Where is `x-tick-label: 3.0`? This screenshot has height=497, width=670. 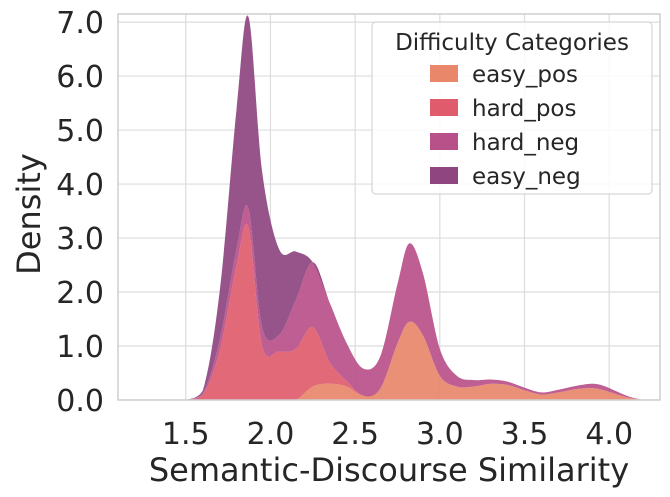
x-tick-label: 3.0 is located at coordinates (440, 434).